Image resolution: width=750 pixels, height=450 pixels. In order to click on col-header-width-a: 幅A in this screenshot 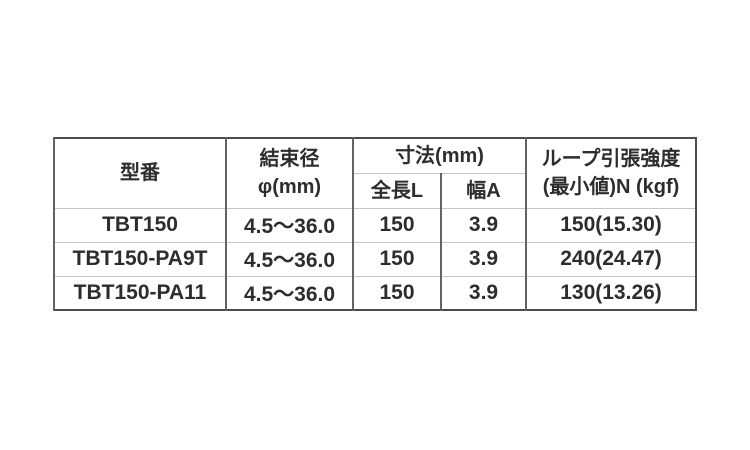, I will do `click(483, 190)`.